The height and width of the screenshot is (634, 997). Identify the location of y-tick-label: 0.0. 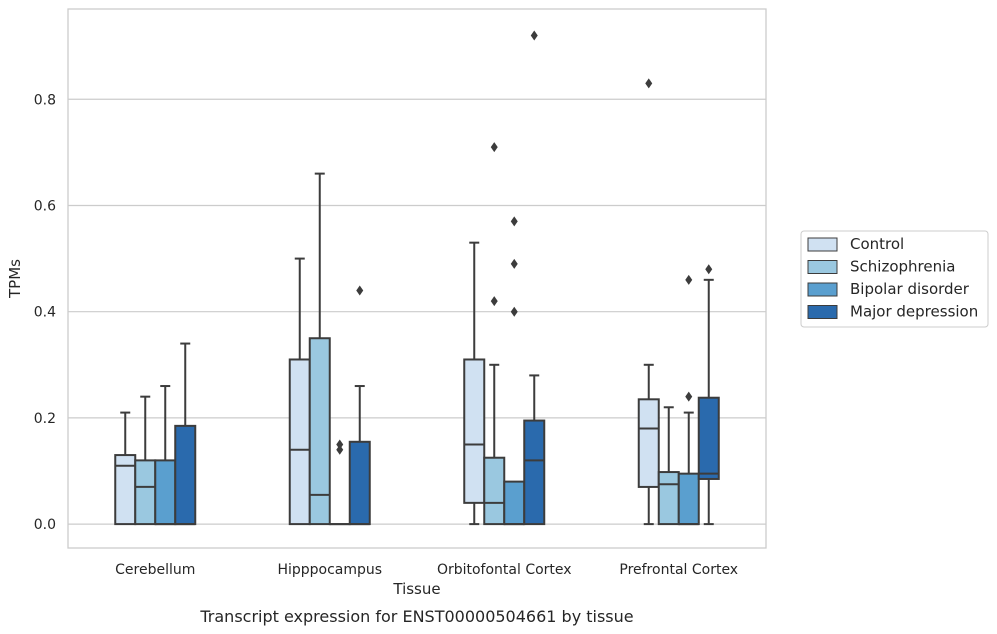
(45, 525).